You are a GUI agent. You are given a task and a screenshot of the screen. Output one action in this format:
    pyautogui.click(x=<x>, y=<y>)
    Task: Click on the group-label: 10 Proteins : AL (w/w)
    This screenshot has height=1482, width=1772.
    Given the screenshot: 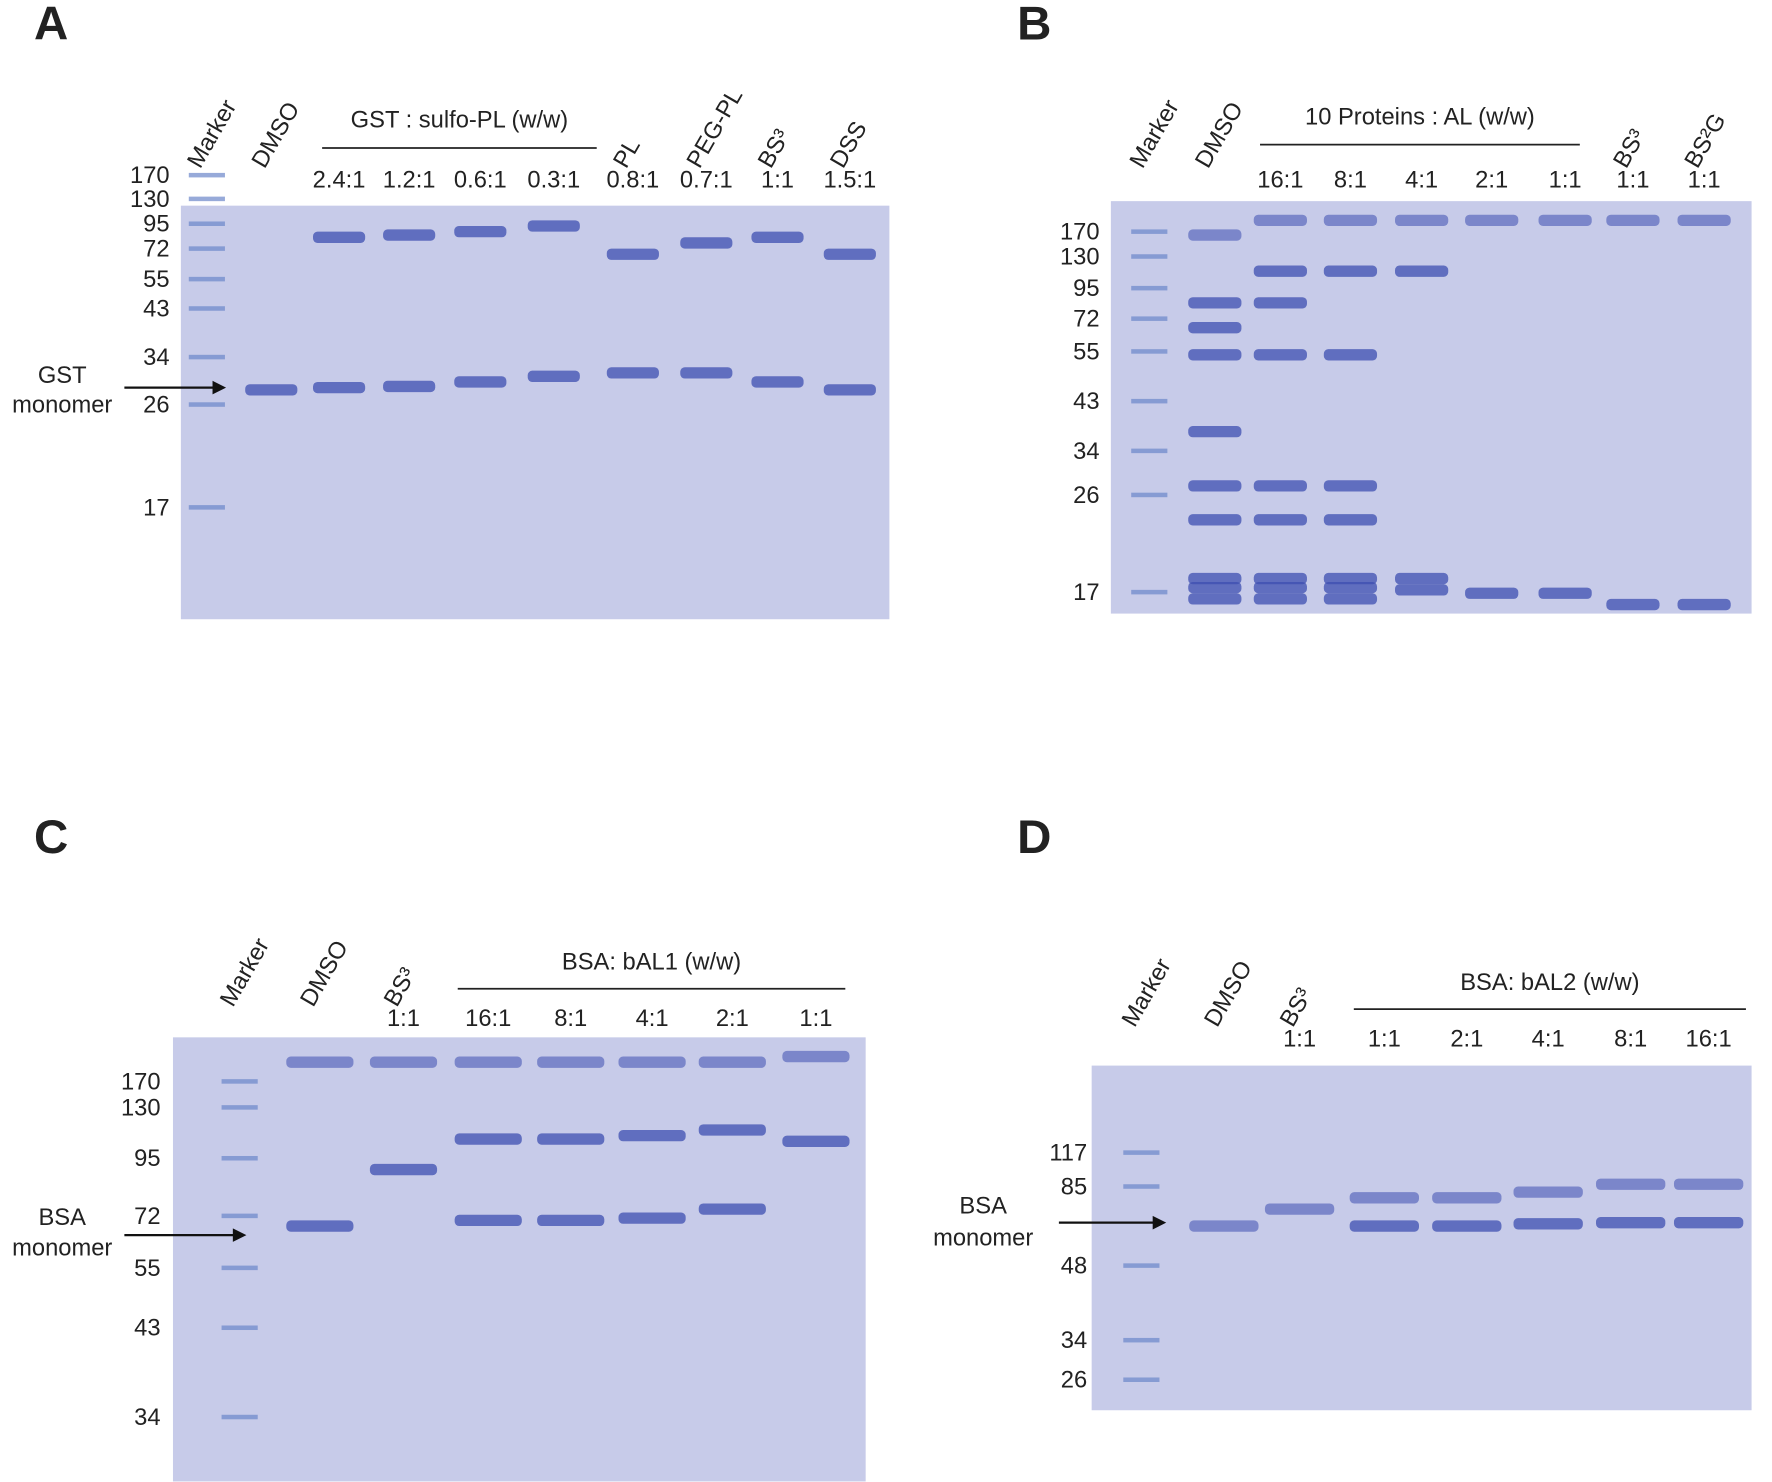 What is the action you would take?
    pyautogui.click(x=1420, y=117)
    